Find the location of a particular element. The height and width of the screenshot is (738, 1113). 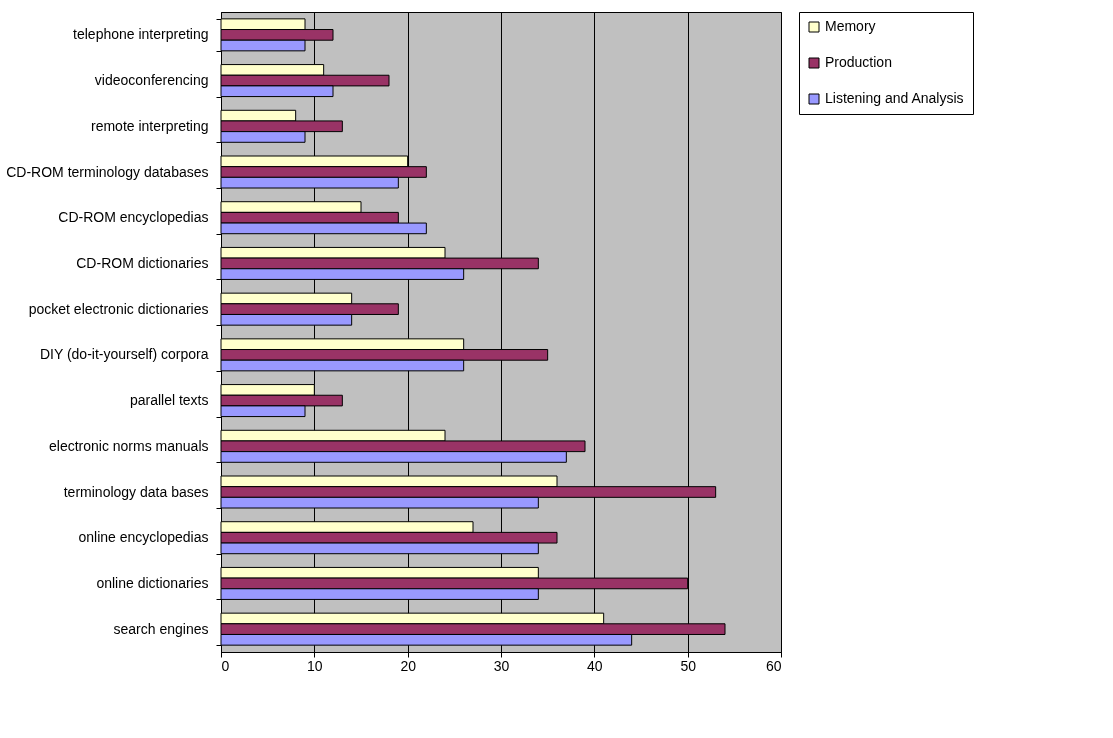

x-tick-label: 0 is located at coordinates (225, 665).